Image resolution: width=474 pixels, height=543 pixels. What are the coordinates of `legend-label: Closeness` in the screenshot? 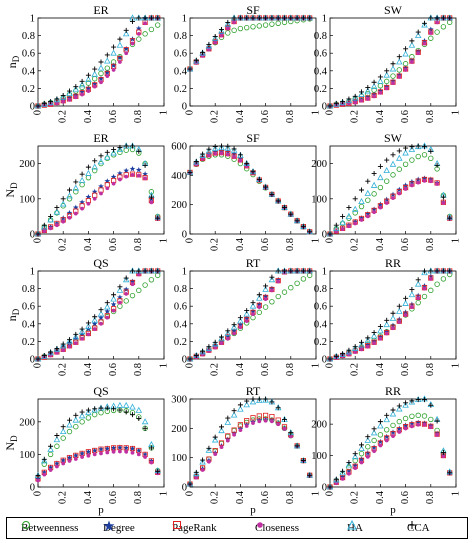 It's located at (277, 528).